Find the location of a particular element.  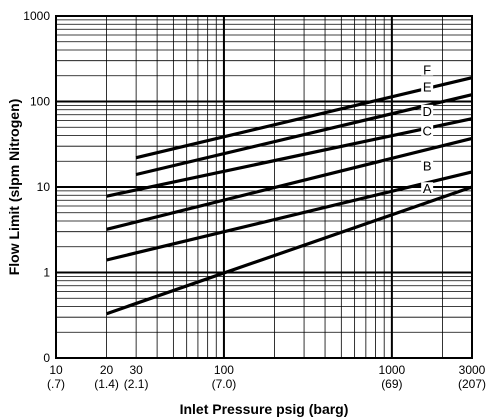

y-tick-label: 1 is located at coordinates (46, 273).